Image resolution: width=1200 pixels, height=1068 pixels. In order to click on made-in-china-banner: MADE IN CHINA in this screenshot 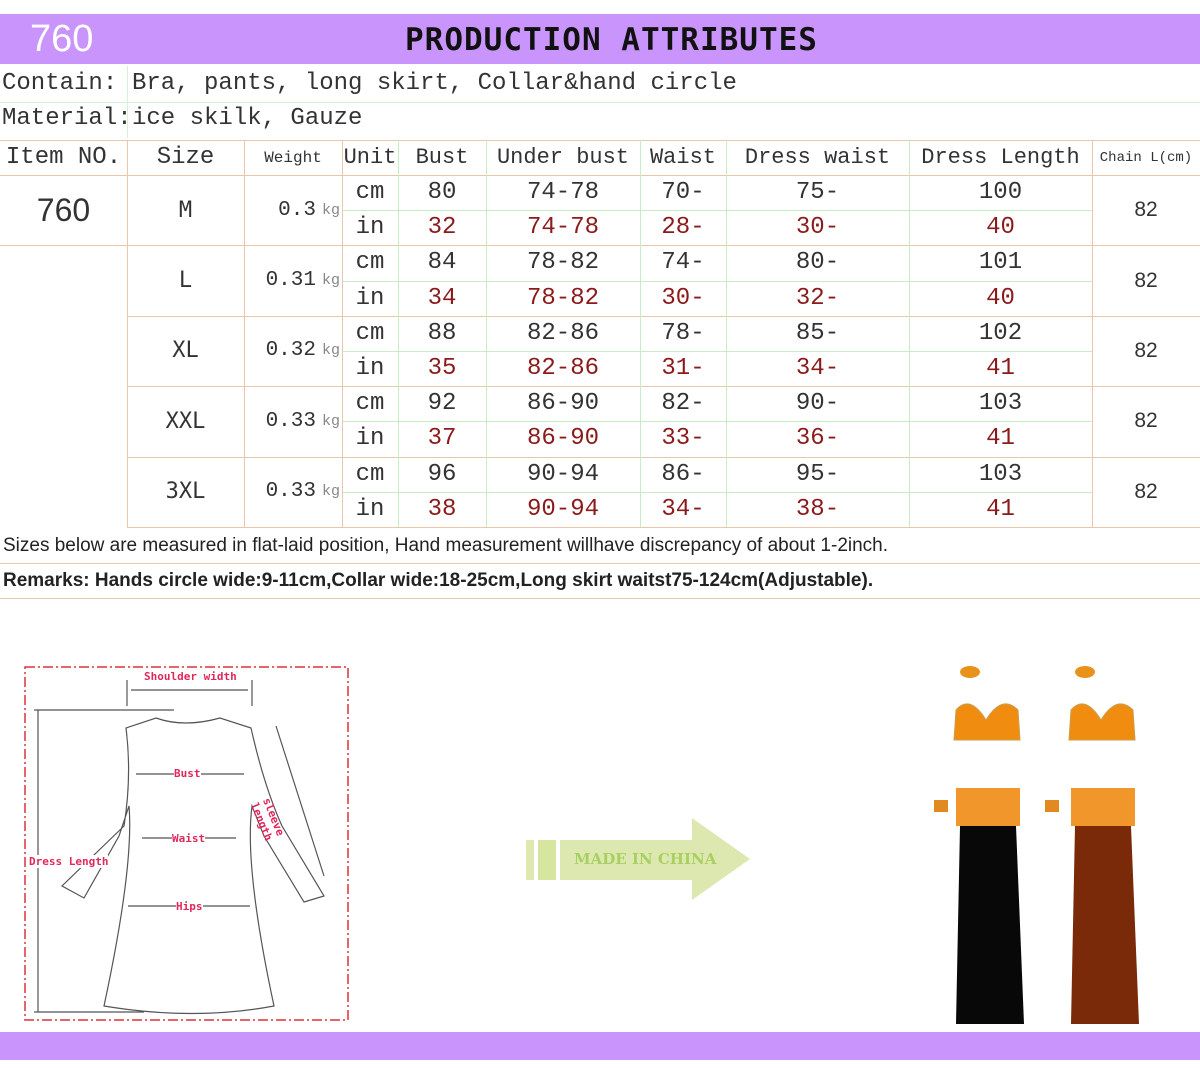, I will do `click(638, 859)`.